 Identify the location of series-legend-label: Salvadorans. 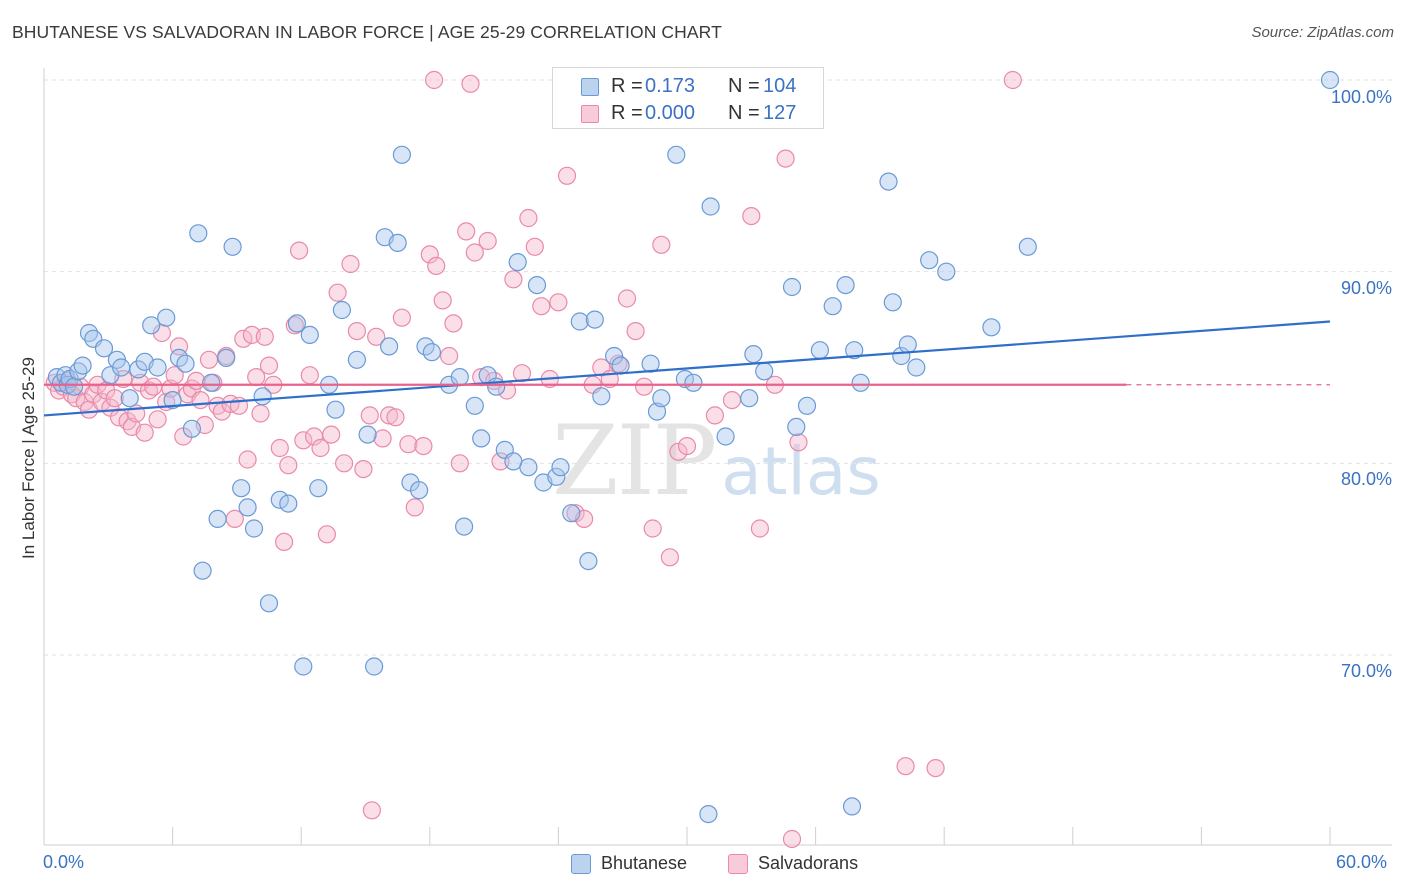
(808, 863).